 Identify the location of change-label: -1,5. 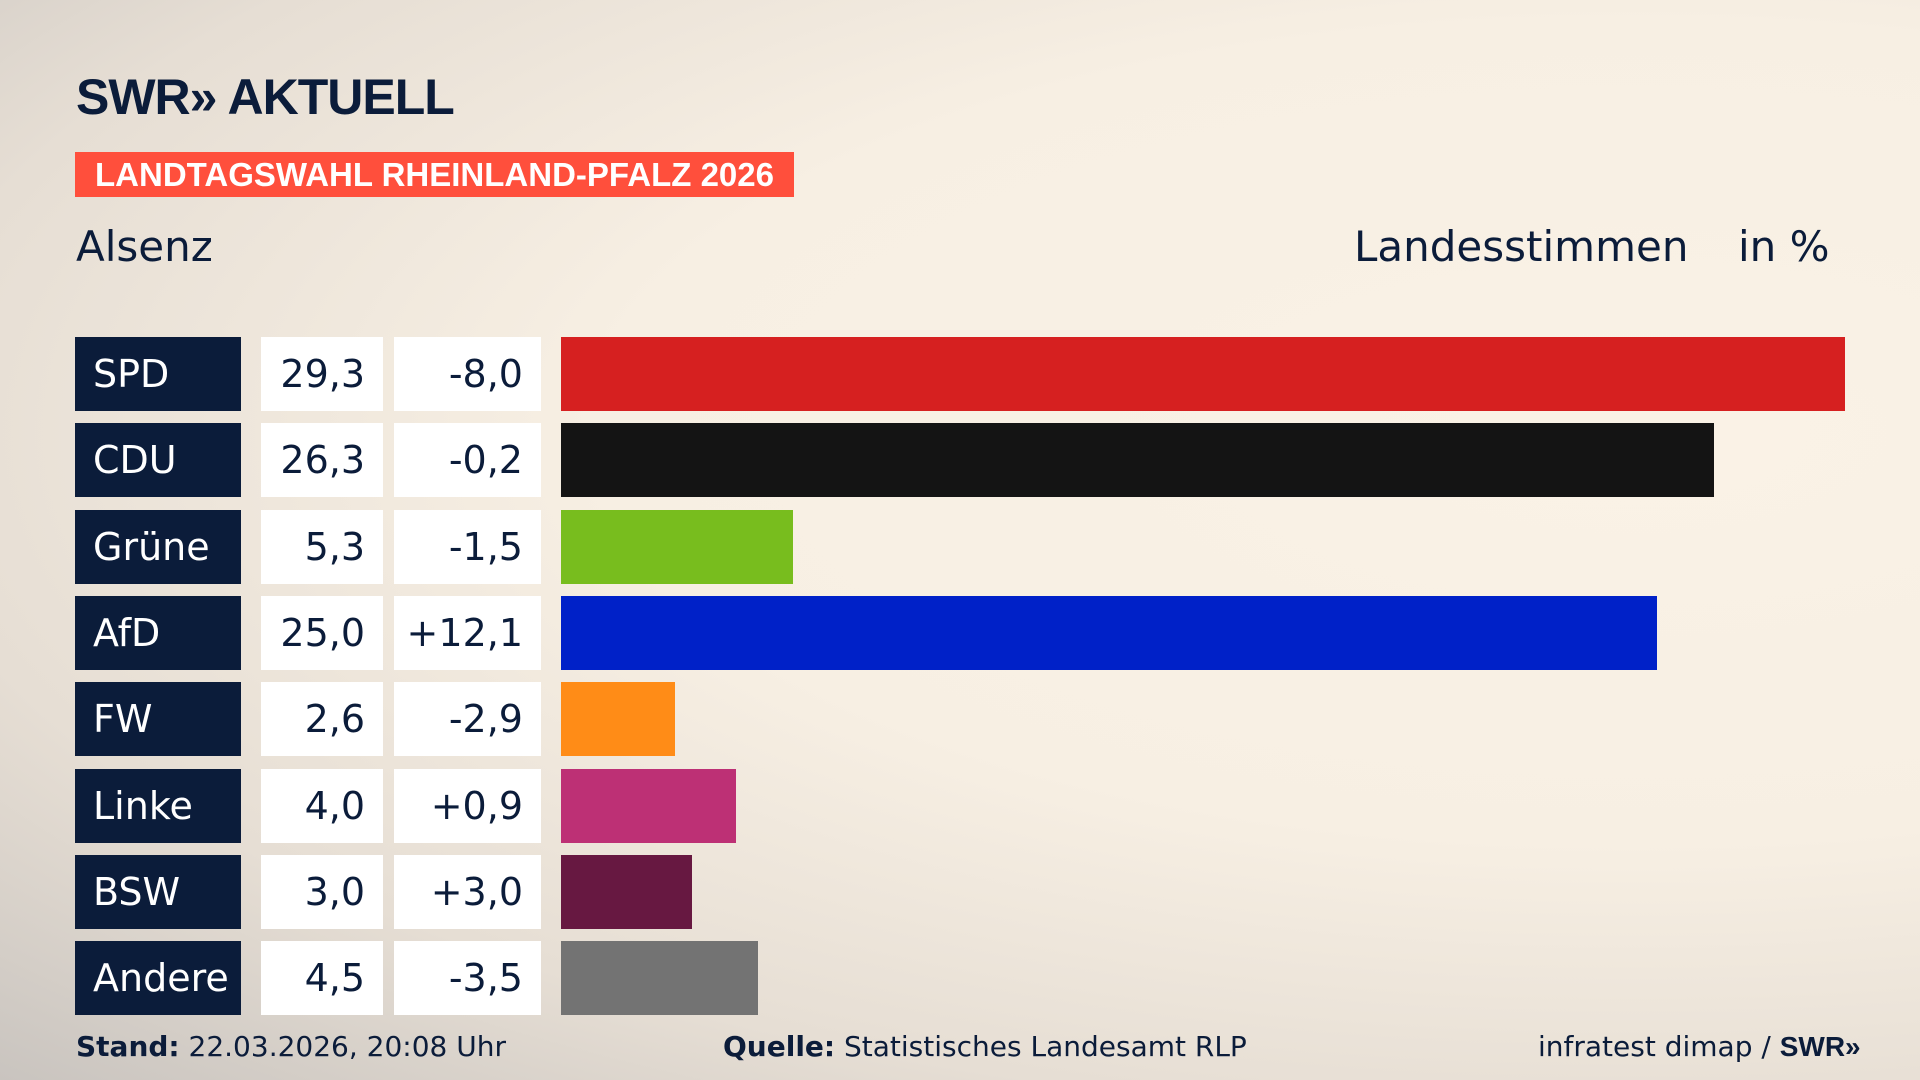
(467, 546).